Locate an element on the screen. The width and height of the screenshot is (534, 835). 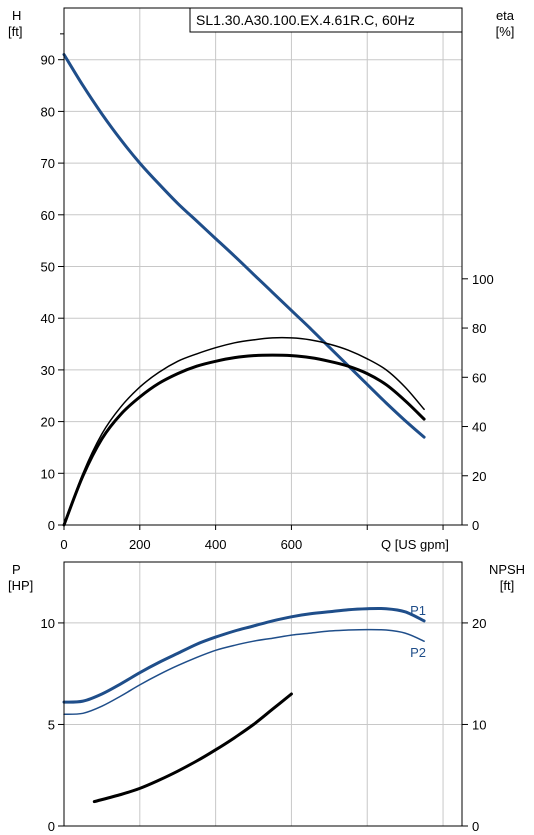
bottom-left-tick-label: 5 is located at coordinates (51, 724).